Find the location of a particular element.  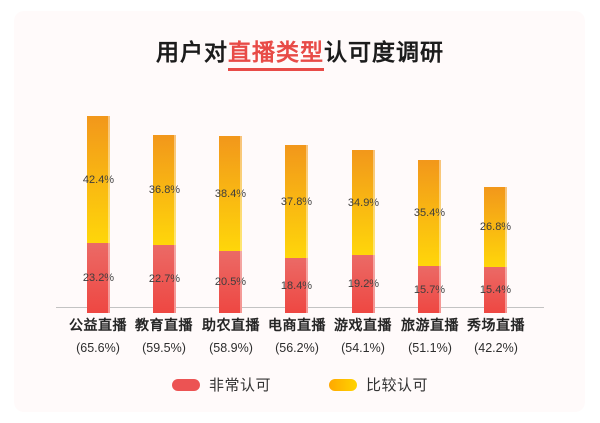

segment-approve-strongly: 15.4% is located at coordinates (495, 290).